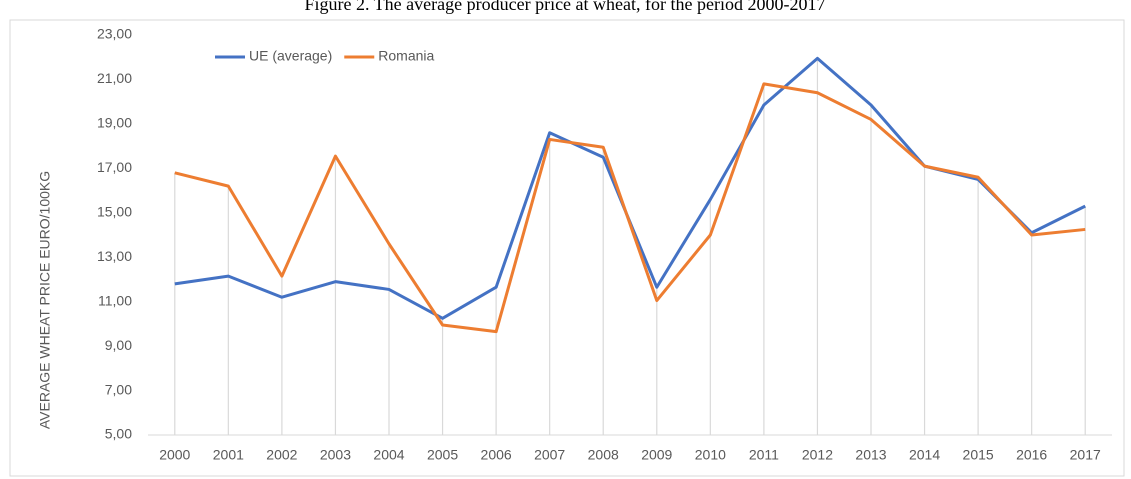 This screenshot has width=1131, height=479. What do you see at coordinates (114, 123) in the screenshot?
I see `y-tick-label: 19,00` at bounding box center [114, 123].